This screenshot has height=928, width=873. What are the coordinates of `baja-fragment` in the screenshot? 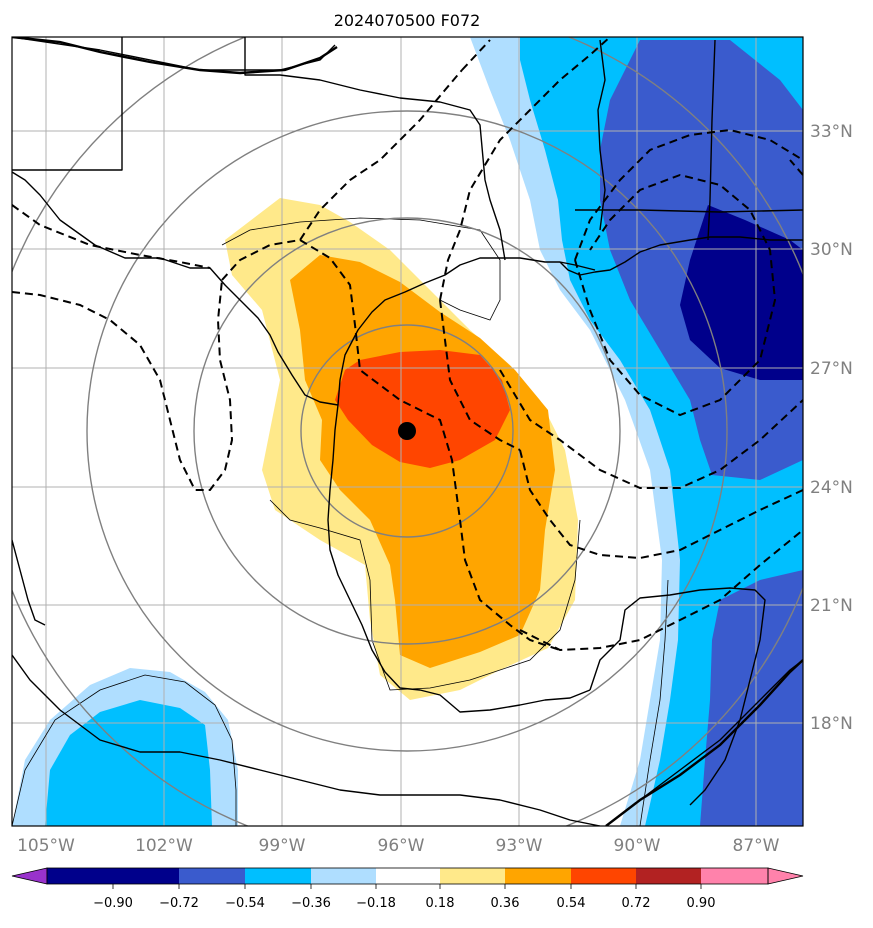 It's located at (29, 582).